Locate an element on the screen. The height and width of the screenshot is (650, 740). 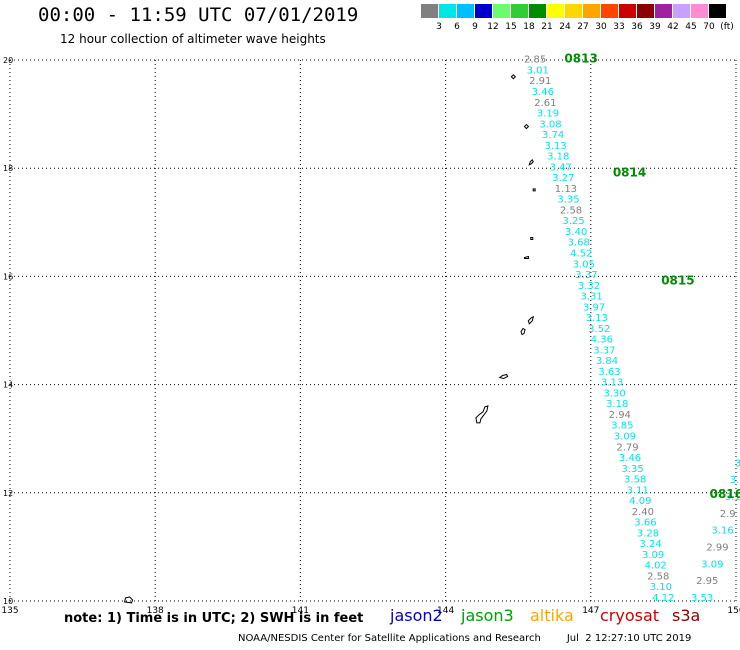
lat-tick-label: 14 is located at coordinates (8, 385).